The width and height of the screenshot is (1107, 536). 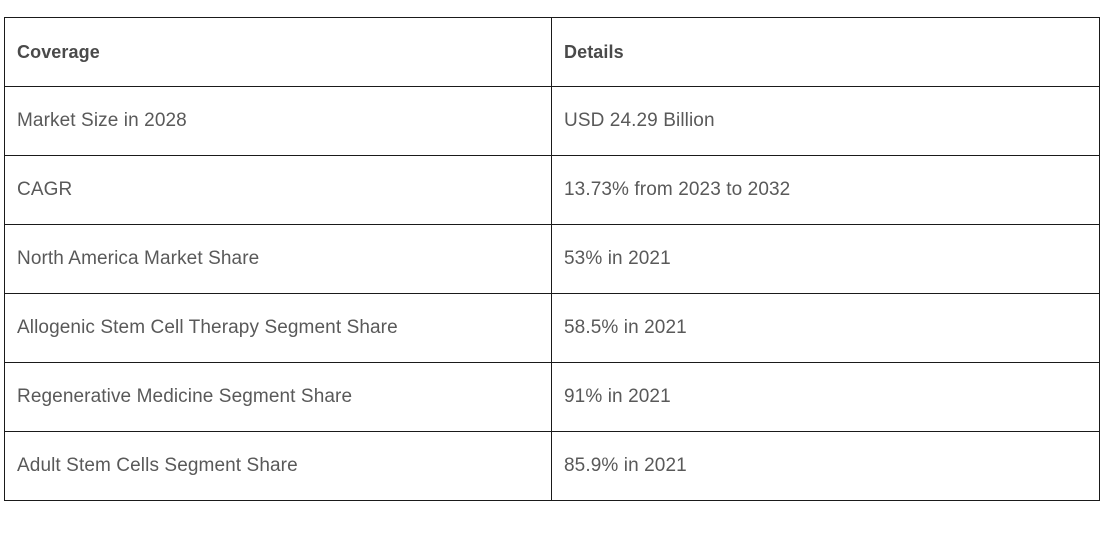 What do you see at coordinates (278, 466) in the screenshot?
I see `coverage-cell: Adult Stem Cells Segment Share` at bounding box center [278, 466].